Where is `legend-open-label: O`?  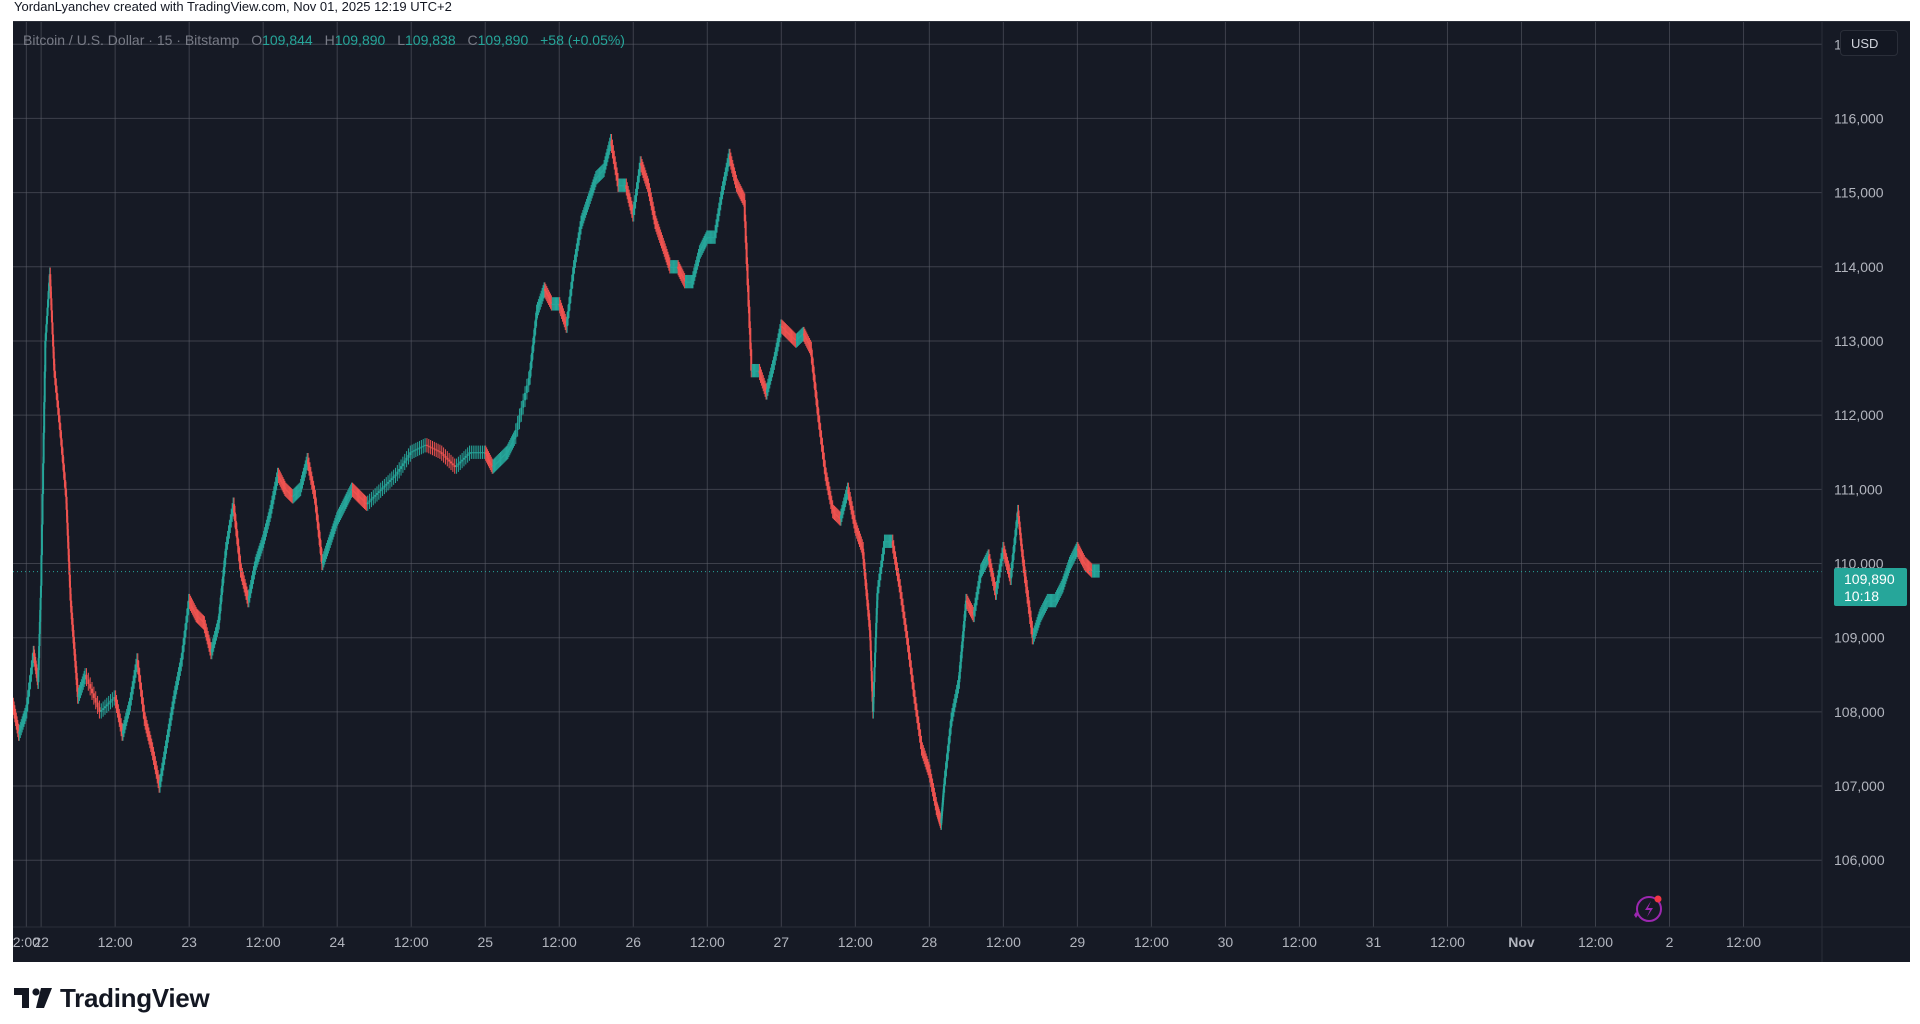 legend-open-label: O is located at coordinates (257, 40).